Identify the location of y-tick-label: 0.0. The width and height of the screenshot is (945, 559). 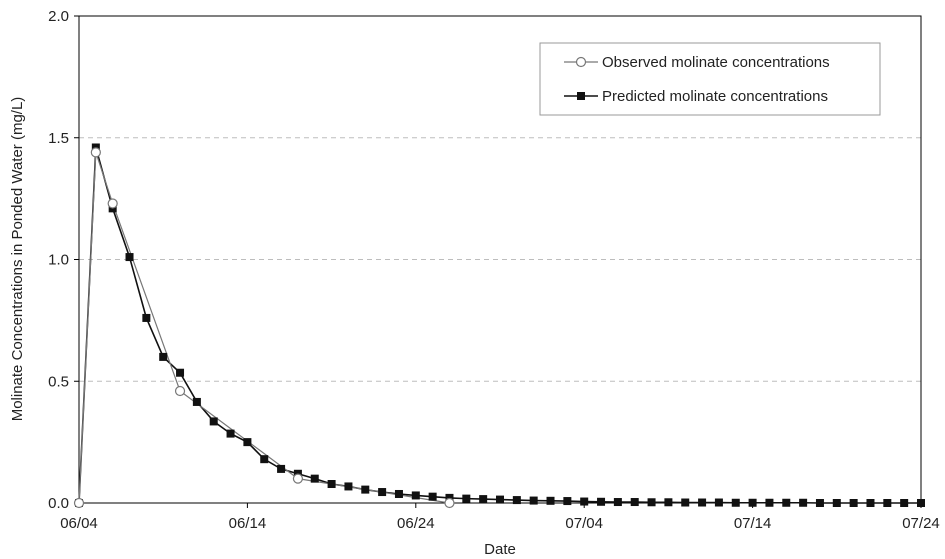
(58, 503).